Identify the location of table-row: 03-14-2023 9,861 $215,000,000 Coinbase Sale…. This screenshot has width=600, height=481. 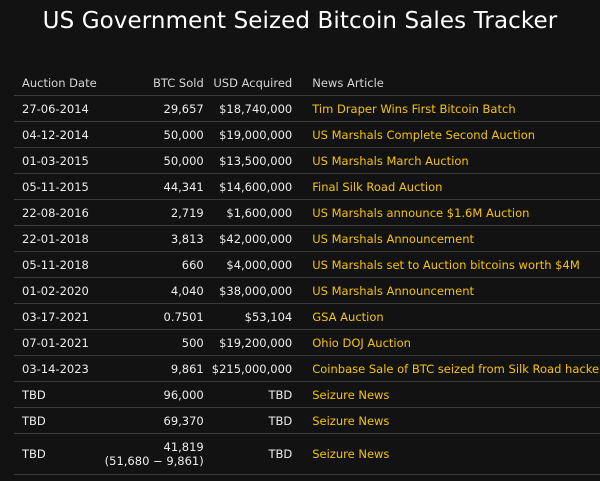
(307, 368).